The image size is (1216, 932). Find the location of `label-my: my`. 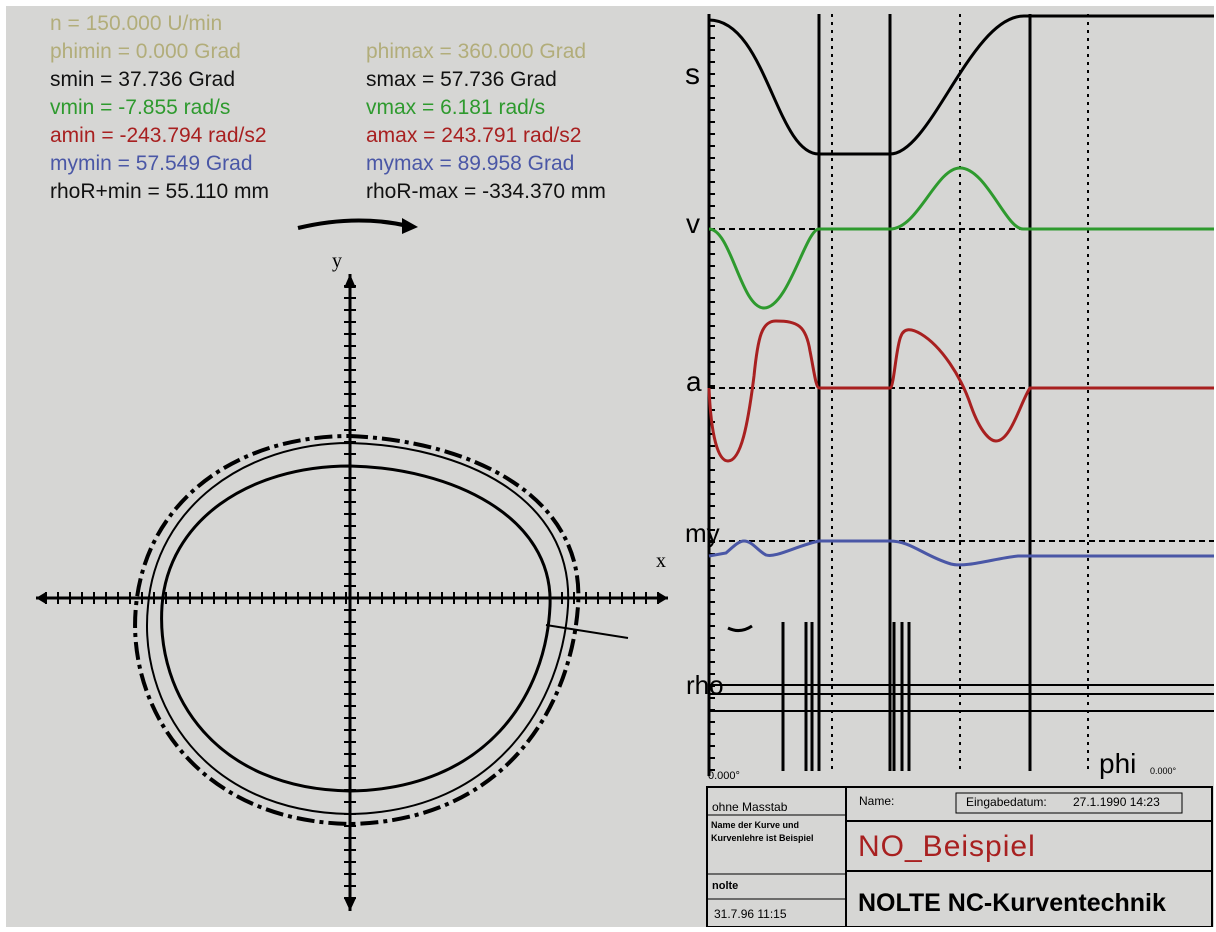

label-my: my is located at coordinates (702, 533).